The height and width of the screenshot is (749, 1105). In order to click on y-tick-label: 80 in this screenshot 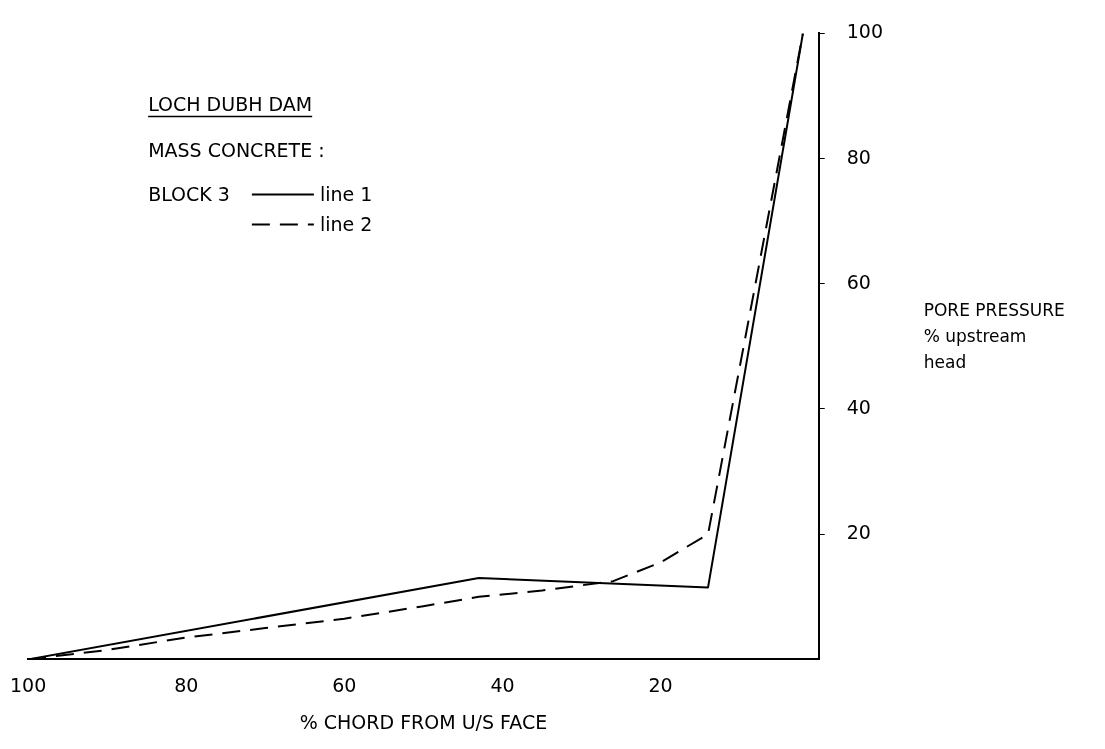, I will do `click(858, 156)`.